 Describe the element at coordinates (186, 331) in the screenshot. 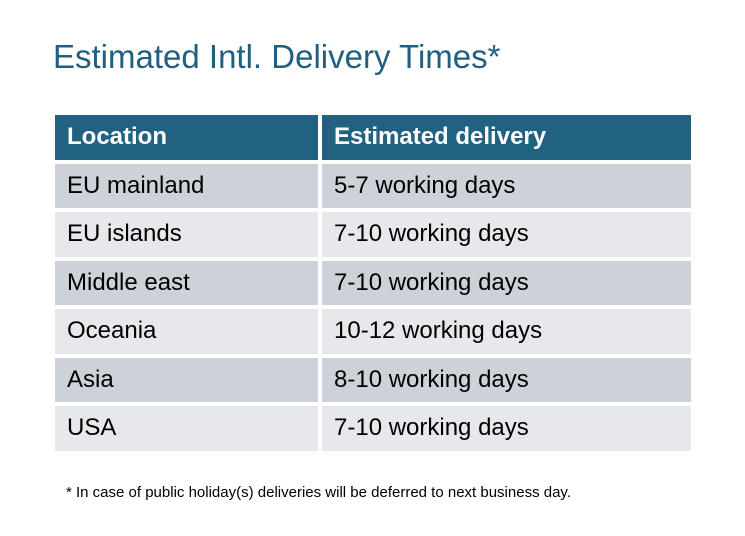

I see `location-cell: Oceania` at that location.